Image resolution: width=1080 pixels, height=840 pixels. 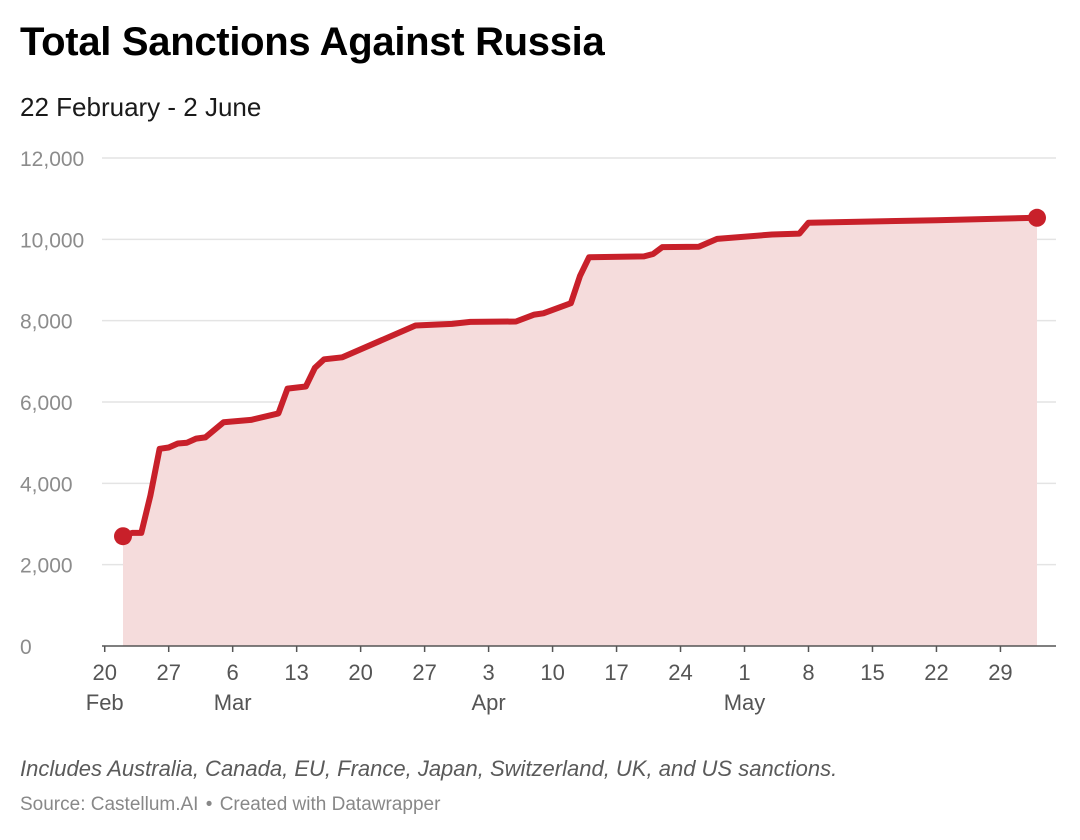 I want to click on y-tick-label: 6,000, so click(x=46, y=403).